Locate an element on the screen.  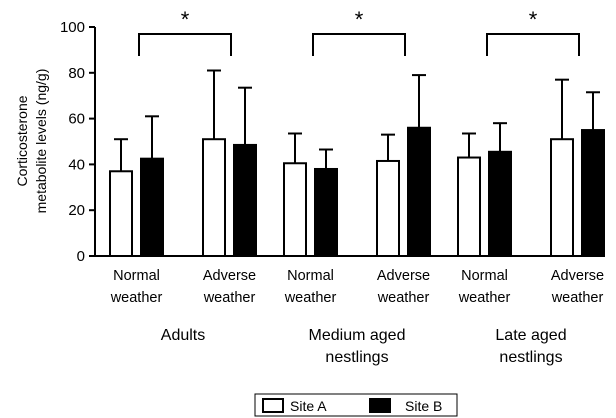
y-axis-title-line1: Corticosterone is located at coordinates (22, 140).